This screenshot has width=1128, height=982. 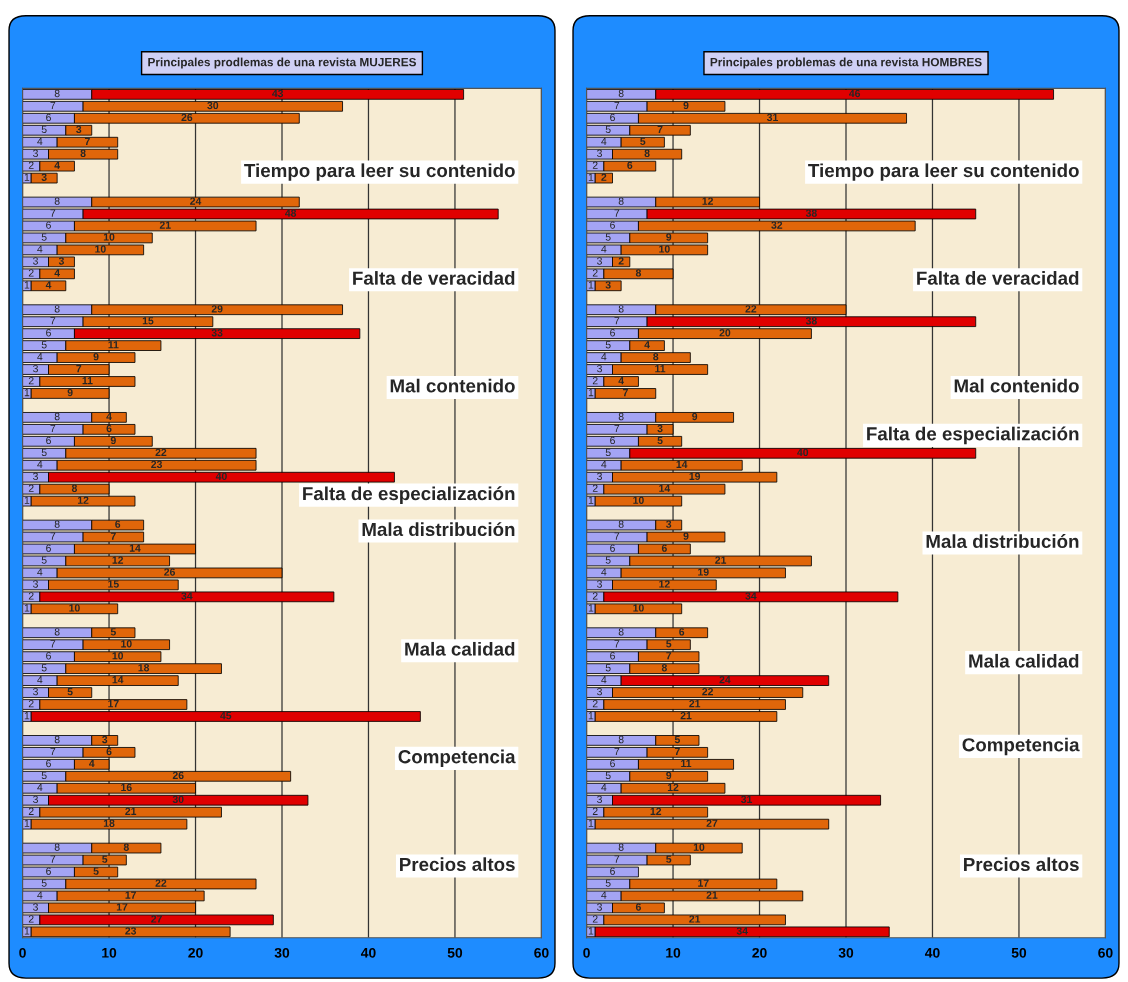 I want to click on annotation: Mala distribución, so click(x=1002, y=541).